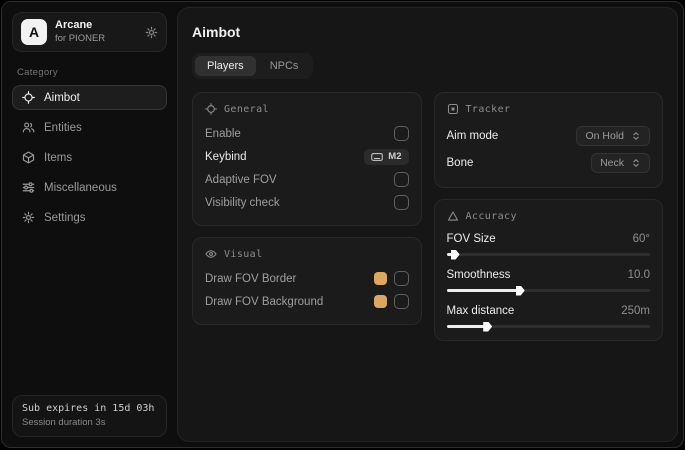 Image resolution: width=685 pixels, height=450 pixels. Describe the element at coordinates (453, 109) in the screenshot. I see `scan-icon` at that location.